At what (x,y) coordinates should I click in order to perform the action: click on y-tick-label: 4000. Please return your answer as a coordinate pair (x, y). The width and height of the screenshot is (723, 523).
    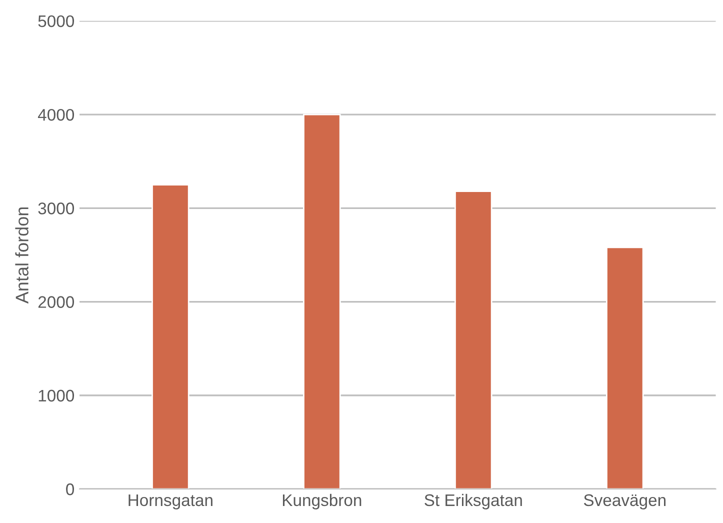
    Looking at the image, I should click on (56, 114).